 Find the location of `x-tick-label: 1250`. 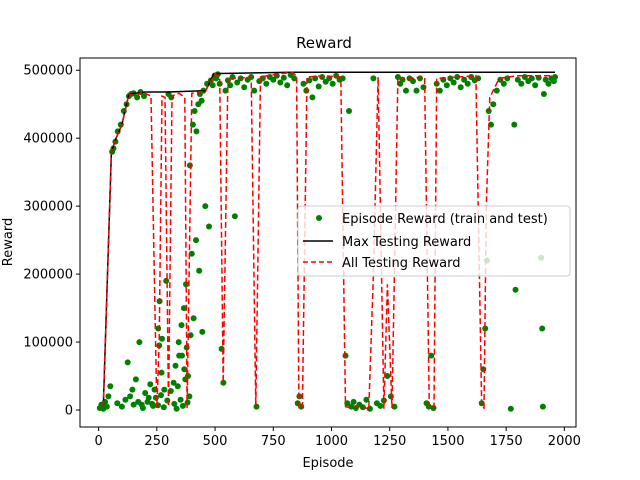

x-tick-label: 1250 is located at coordinates (389, 441).